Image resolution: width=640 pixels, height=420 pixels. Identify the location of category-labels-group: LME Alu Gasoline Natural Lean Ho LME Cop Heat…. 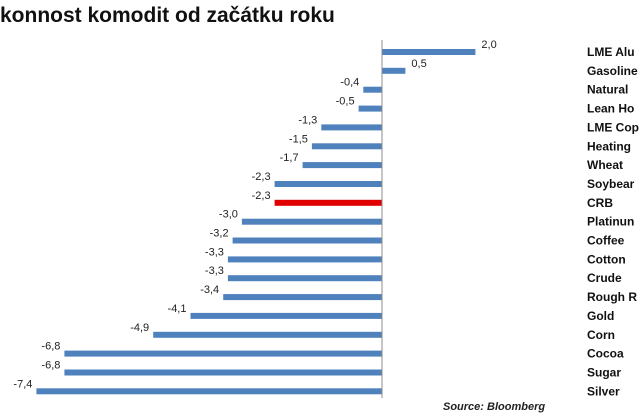
(613, 221).